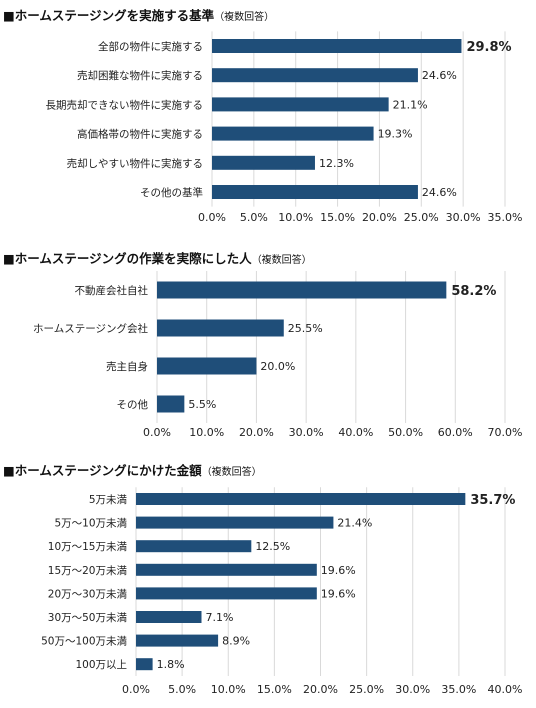 Image resolution: width=536 pixels, height=708 pixels. Describe the element at coordinates (90, 328) in the screenshot. I see `category-label: ホームステージング会社` at that location.